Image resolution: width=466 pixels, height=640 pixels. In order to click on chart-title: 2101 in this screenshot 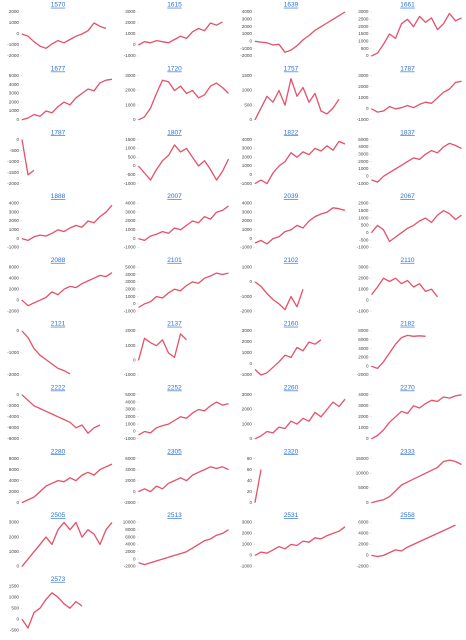, I will do `click(174, 260)`.